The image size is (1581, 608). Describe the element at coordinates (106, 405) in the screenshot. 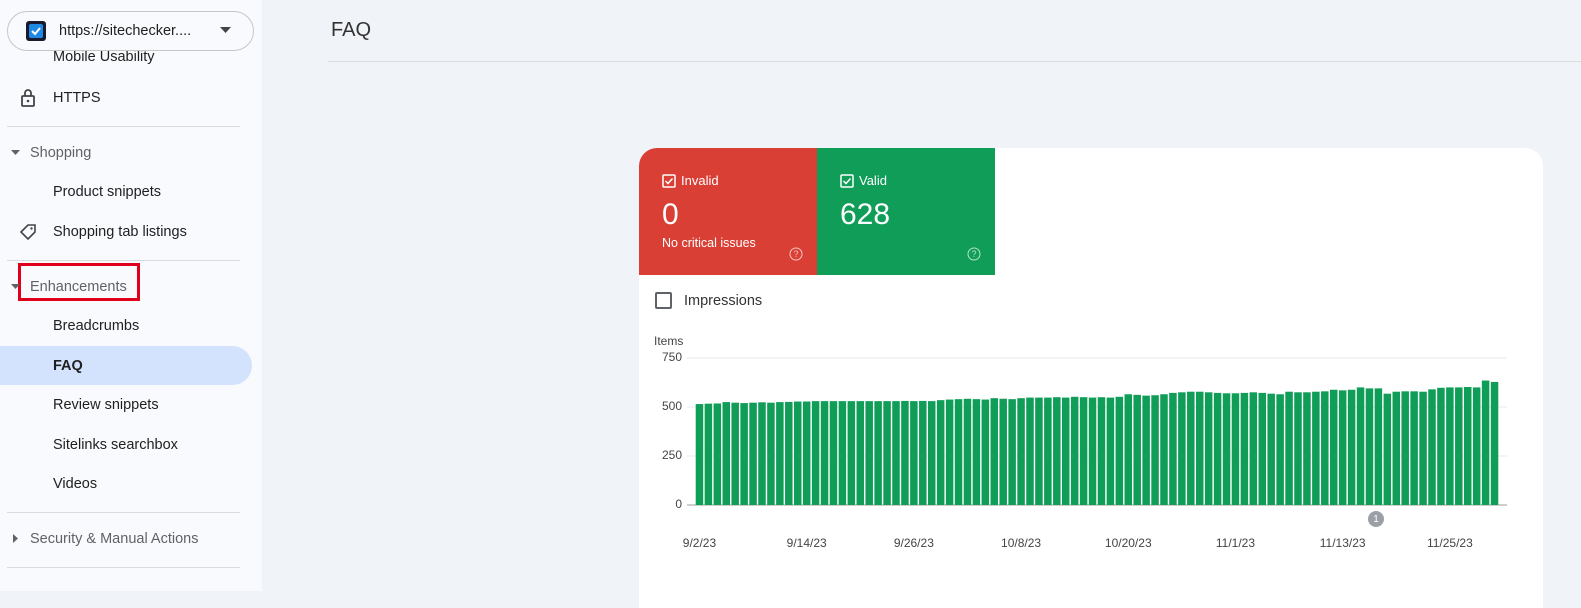

I see `nav-item: Review snippets` at that location.